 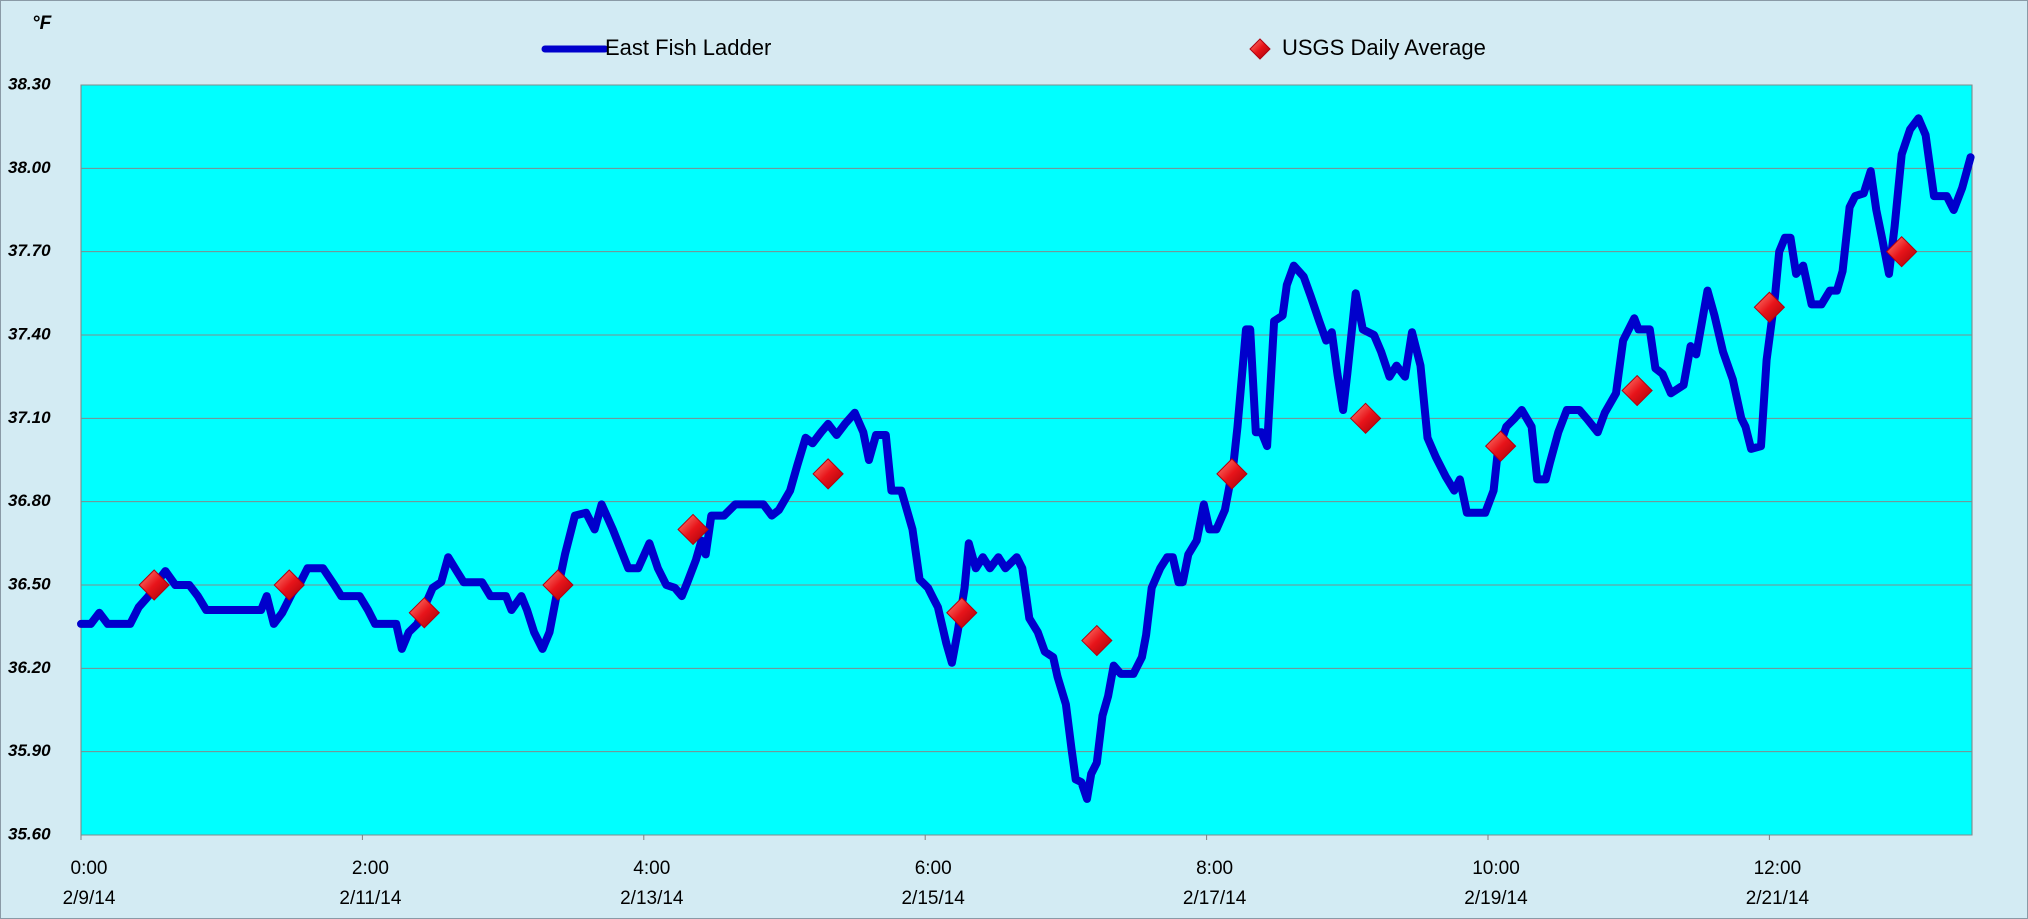 I want to click on x-tick-label: 2:00, so click(x=370, y=868).